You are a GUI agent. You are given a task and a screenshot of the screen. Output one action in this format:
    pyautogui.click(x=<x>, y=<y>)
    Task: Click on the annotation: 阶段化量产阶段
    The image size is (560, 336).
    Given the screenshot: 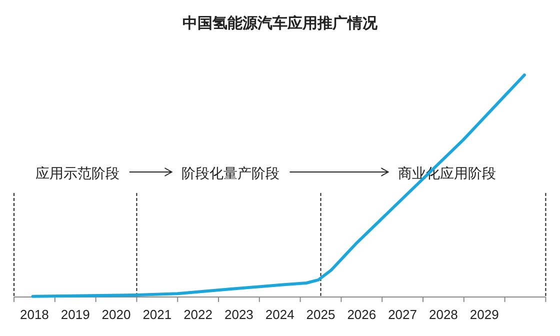 What is the action you would take?
    pyautogui.click(x=231, y=173)
    